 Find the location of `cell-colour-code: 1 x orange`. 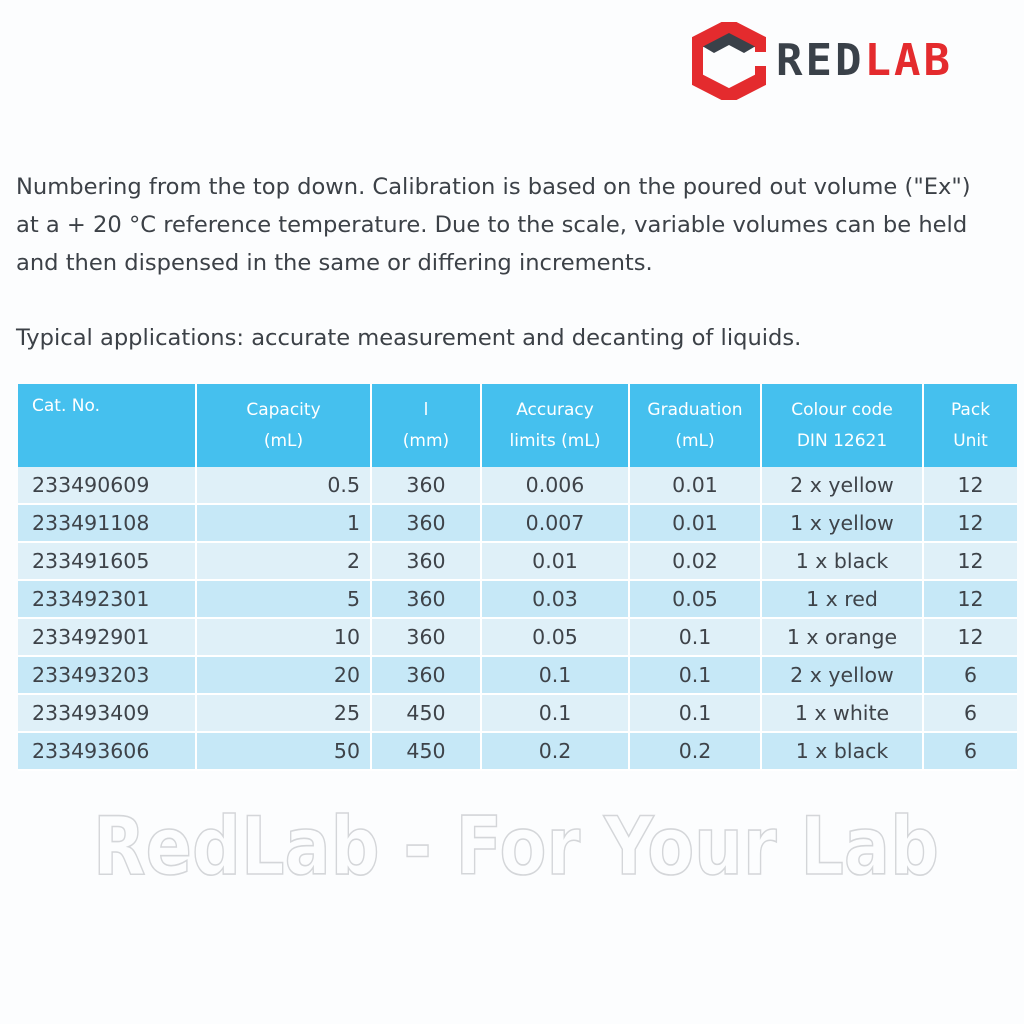

cell-colour-code: 1 x orange is located at coordinates (843, 638).